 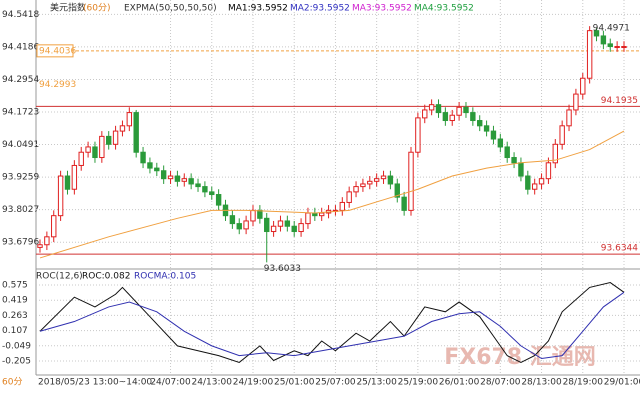 What do you see at coordinates (541, 383) in the screenshot?
I see `x-tick-label: 28/13:00` at bounding box center [541, 383].